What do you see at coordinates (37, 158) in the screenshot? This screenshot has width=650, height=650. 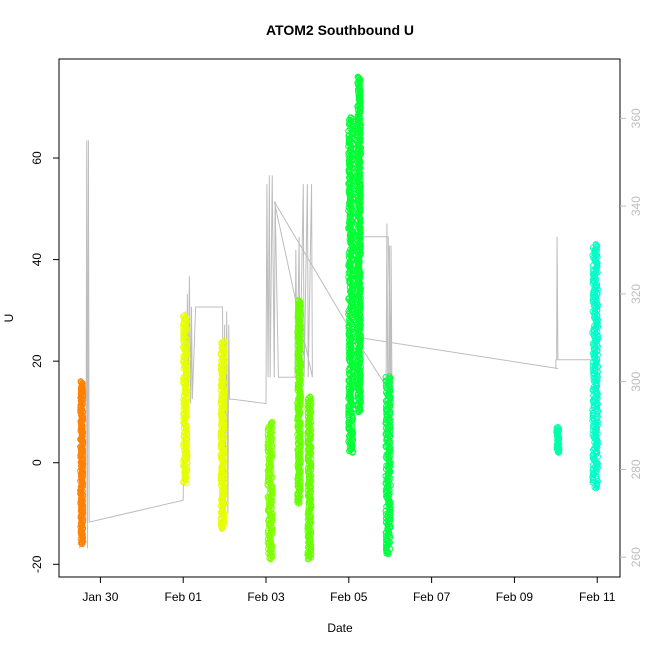 I see `y-tick-label: 60` at bounding box center [37, 158].